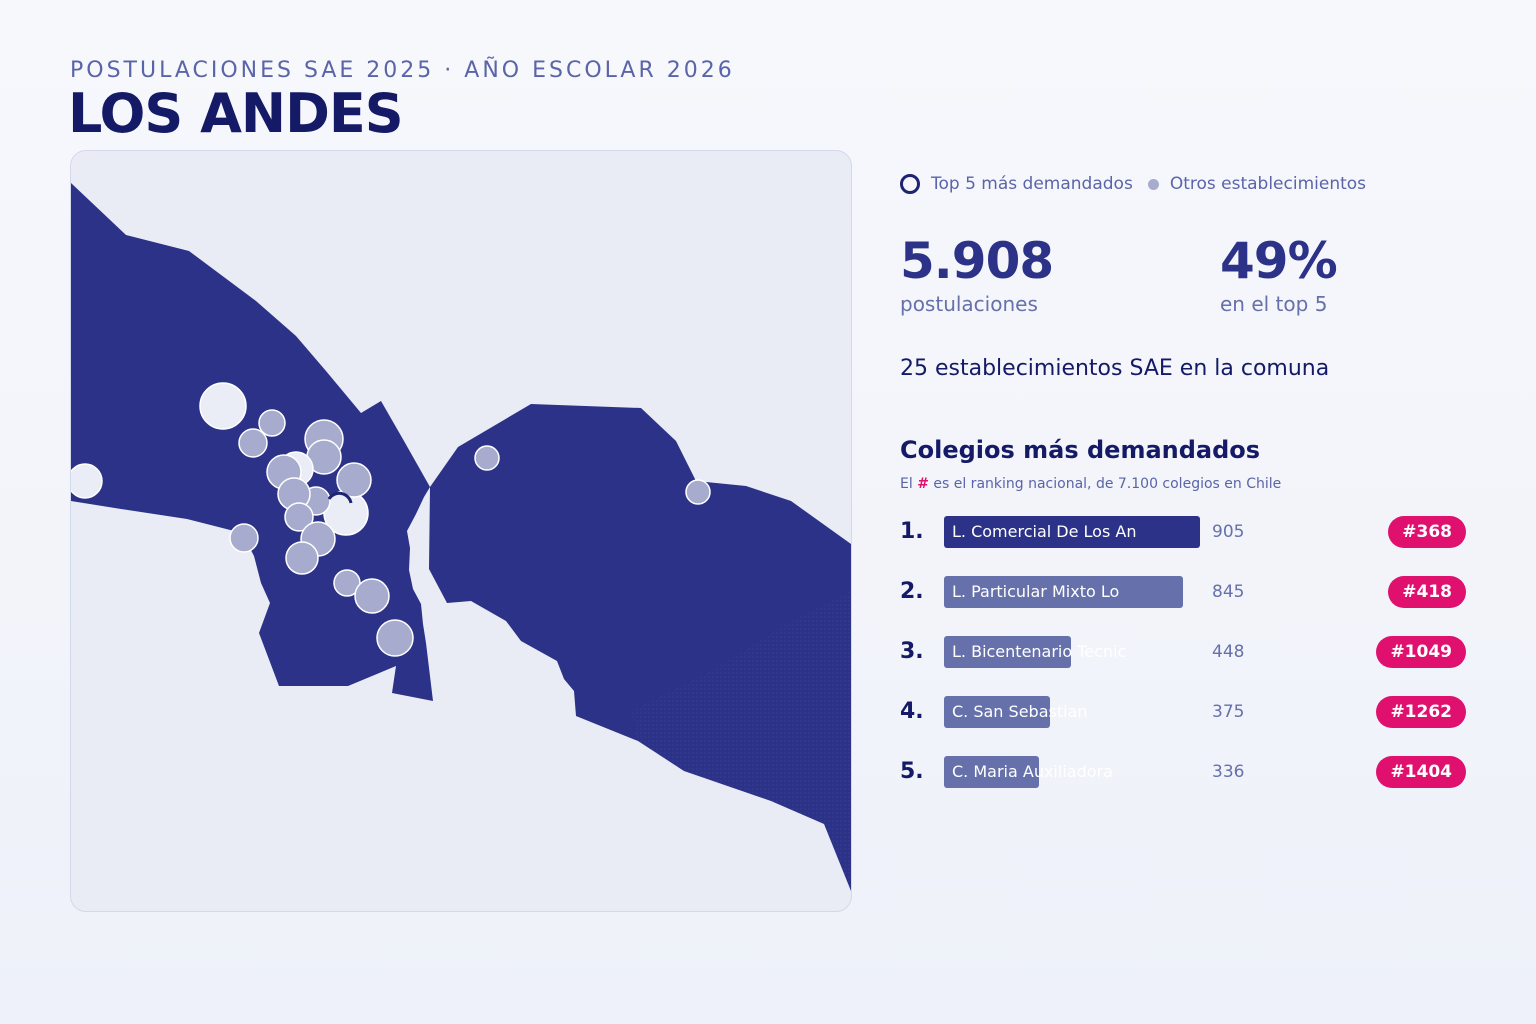 This screenshot has width=1536, height=1024. Describe the element at coordinates (1228, 652) in the screenshot. I see `postulaciones-count: 448` at that location.